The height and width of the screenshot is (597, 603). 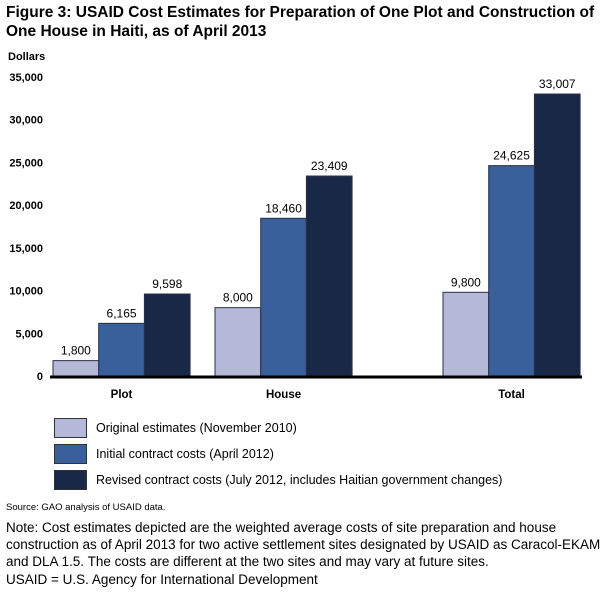 I want to click on y-tick-label: 10,000, so click(x=26, y=292).